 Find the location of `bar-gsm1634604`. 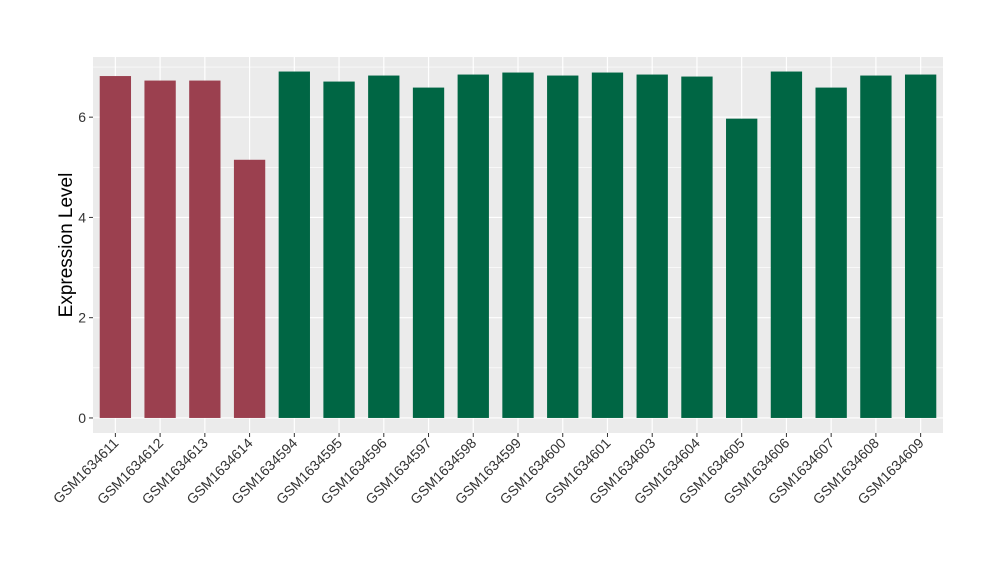

bar-gsm1634604 is located at coordinates (697, 247).